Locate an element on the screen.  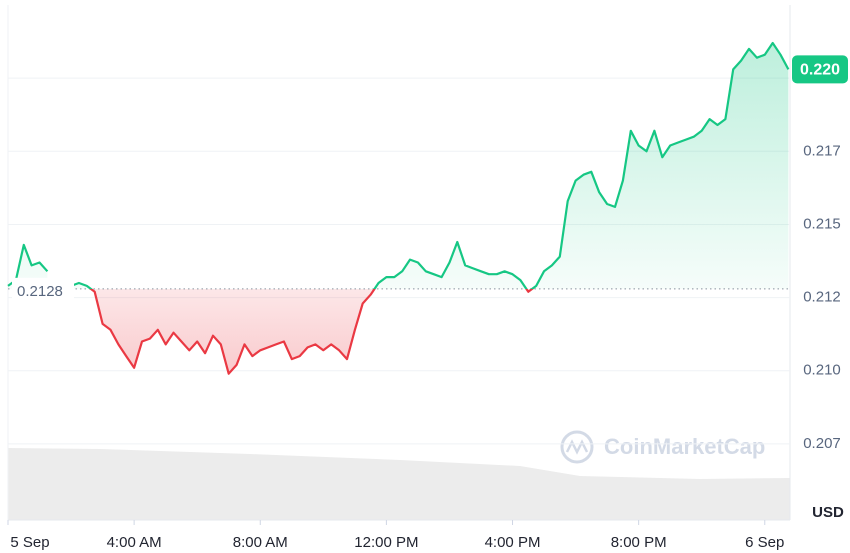
x-tick-label: 8:00 PM is located at coordinates (639, 542).